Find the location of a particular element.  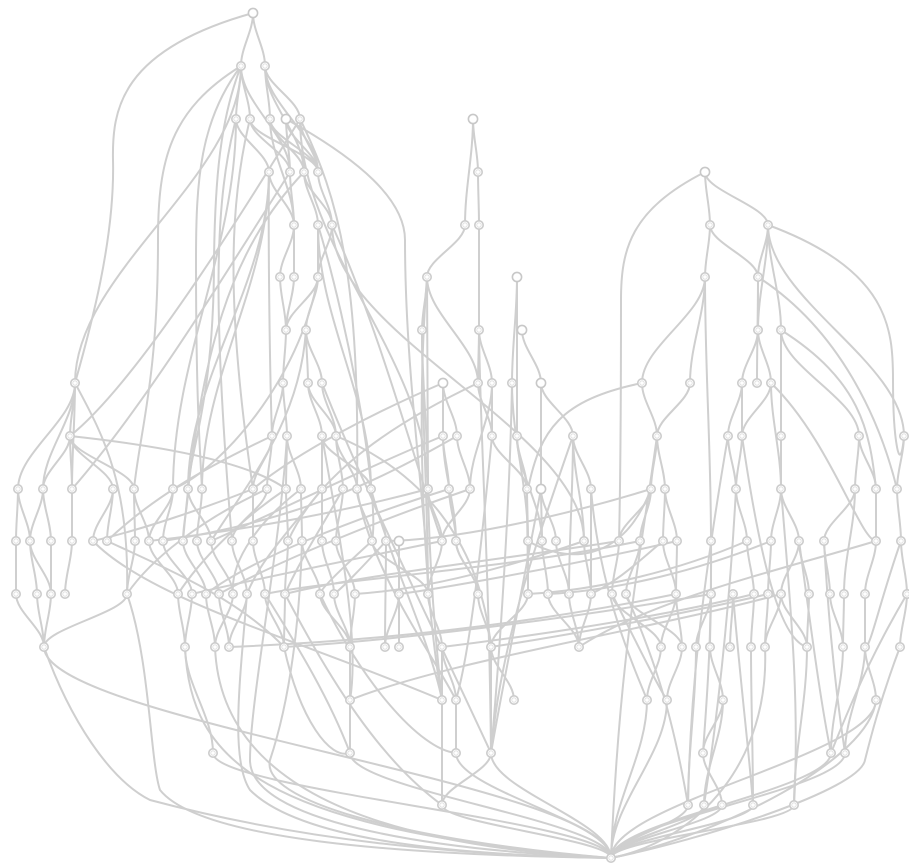

graph-node-j28 is located at coordinates (639, 540).